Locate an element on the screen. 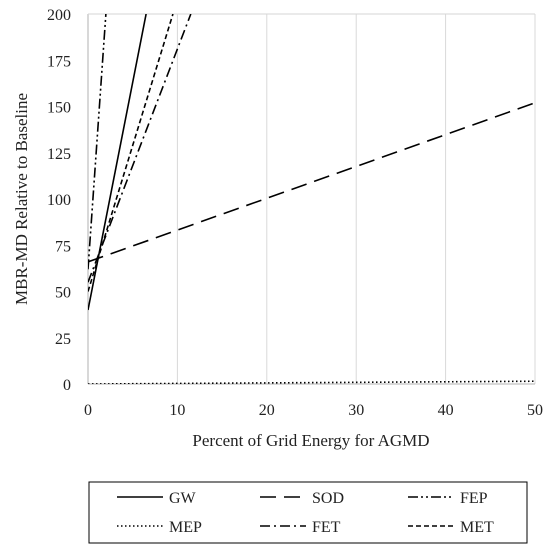 The image size is (550, 547). legend-label-met: MET is located at coordinates (477, 527).